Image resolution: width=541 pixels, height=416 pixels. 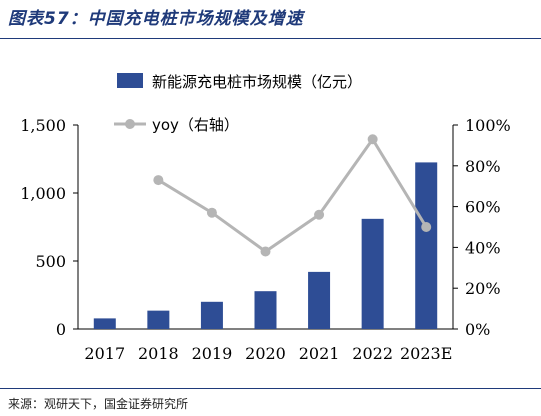 I want to click on title-rule, so click(x=270, y=38).